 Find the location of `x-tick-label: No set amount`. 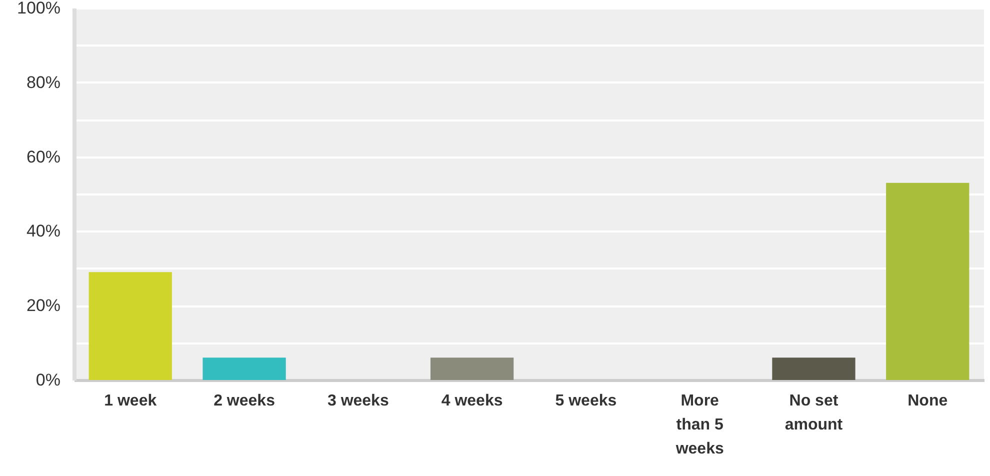

x-tick-label: No set amount is located at coordinates (814, 413).